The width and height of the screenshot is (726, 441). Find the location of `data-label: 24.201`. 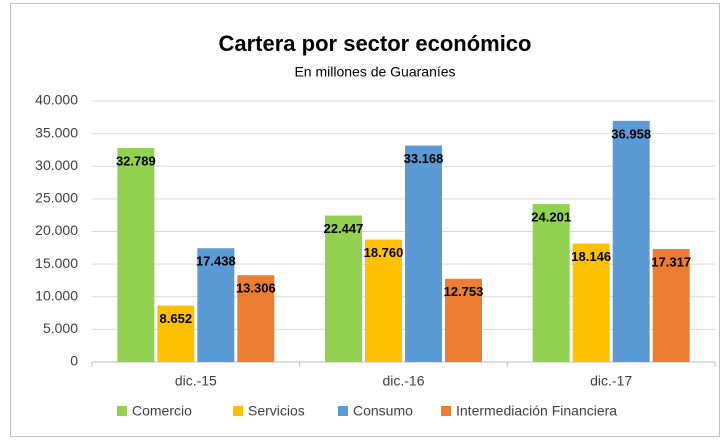

data-label: 24.201 is located at coordinates (551, 217).